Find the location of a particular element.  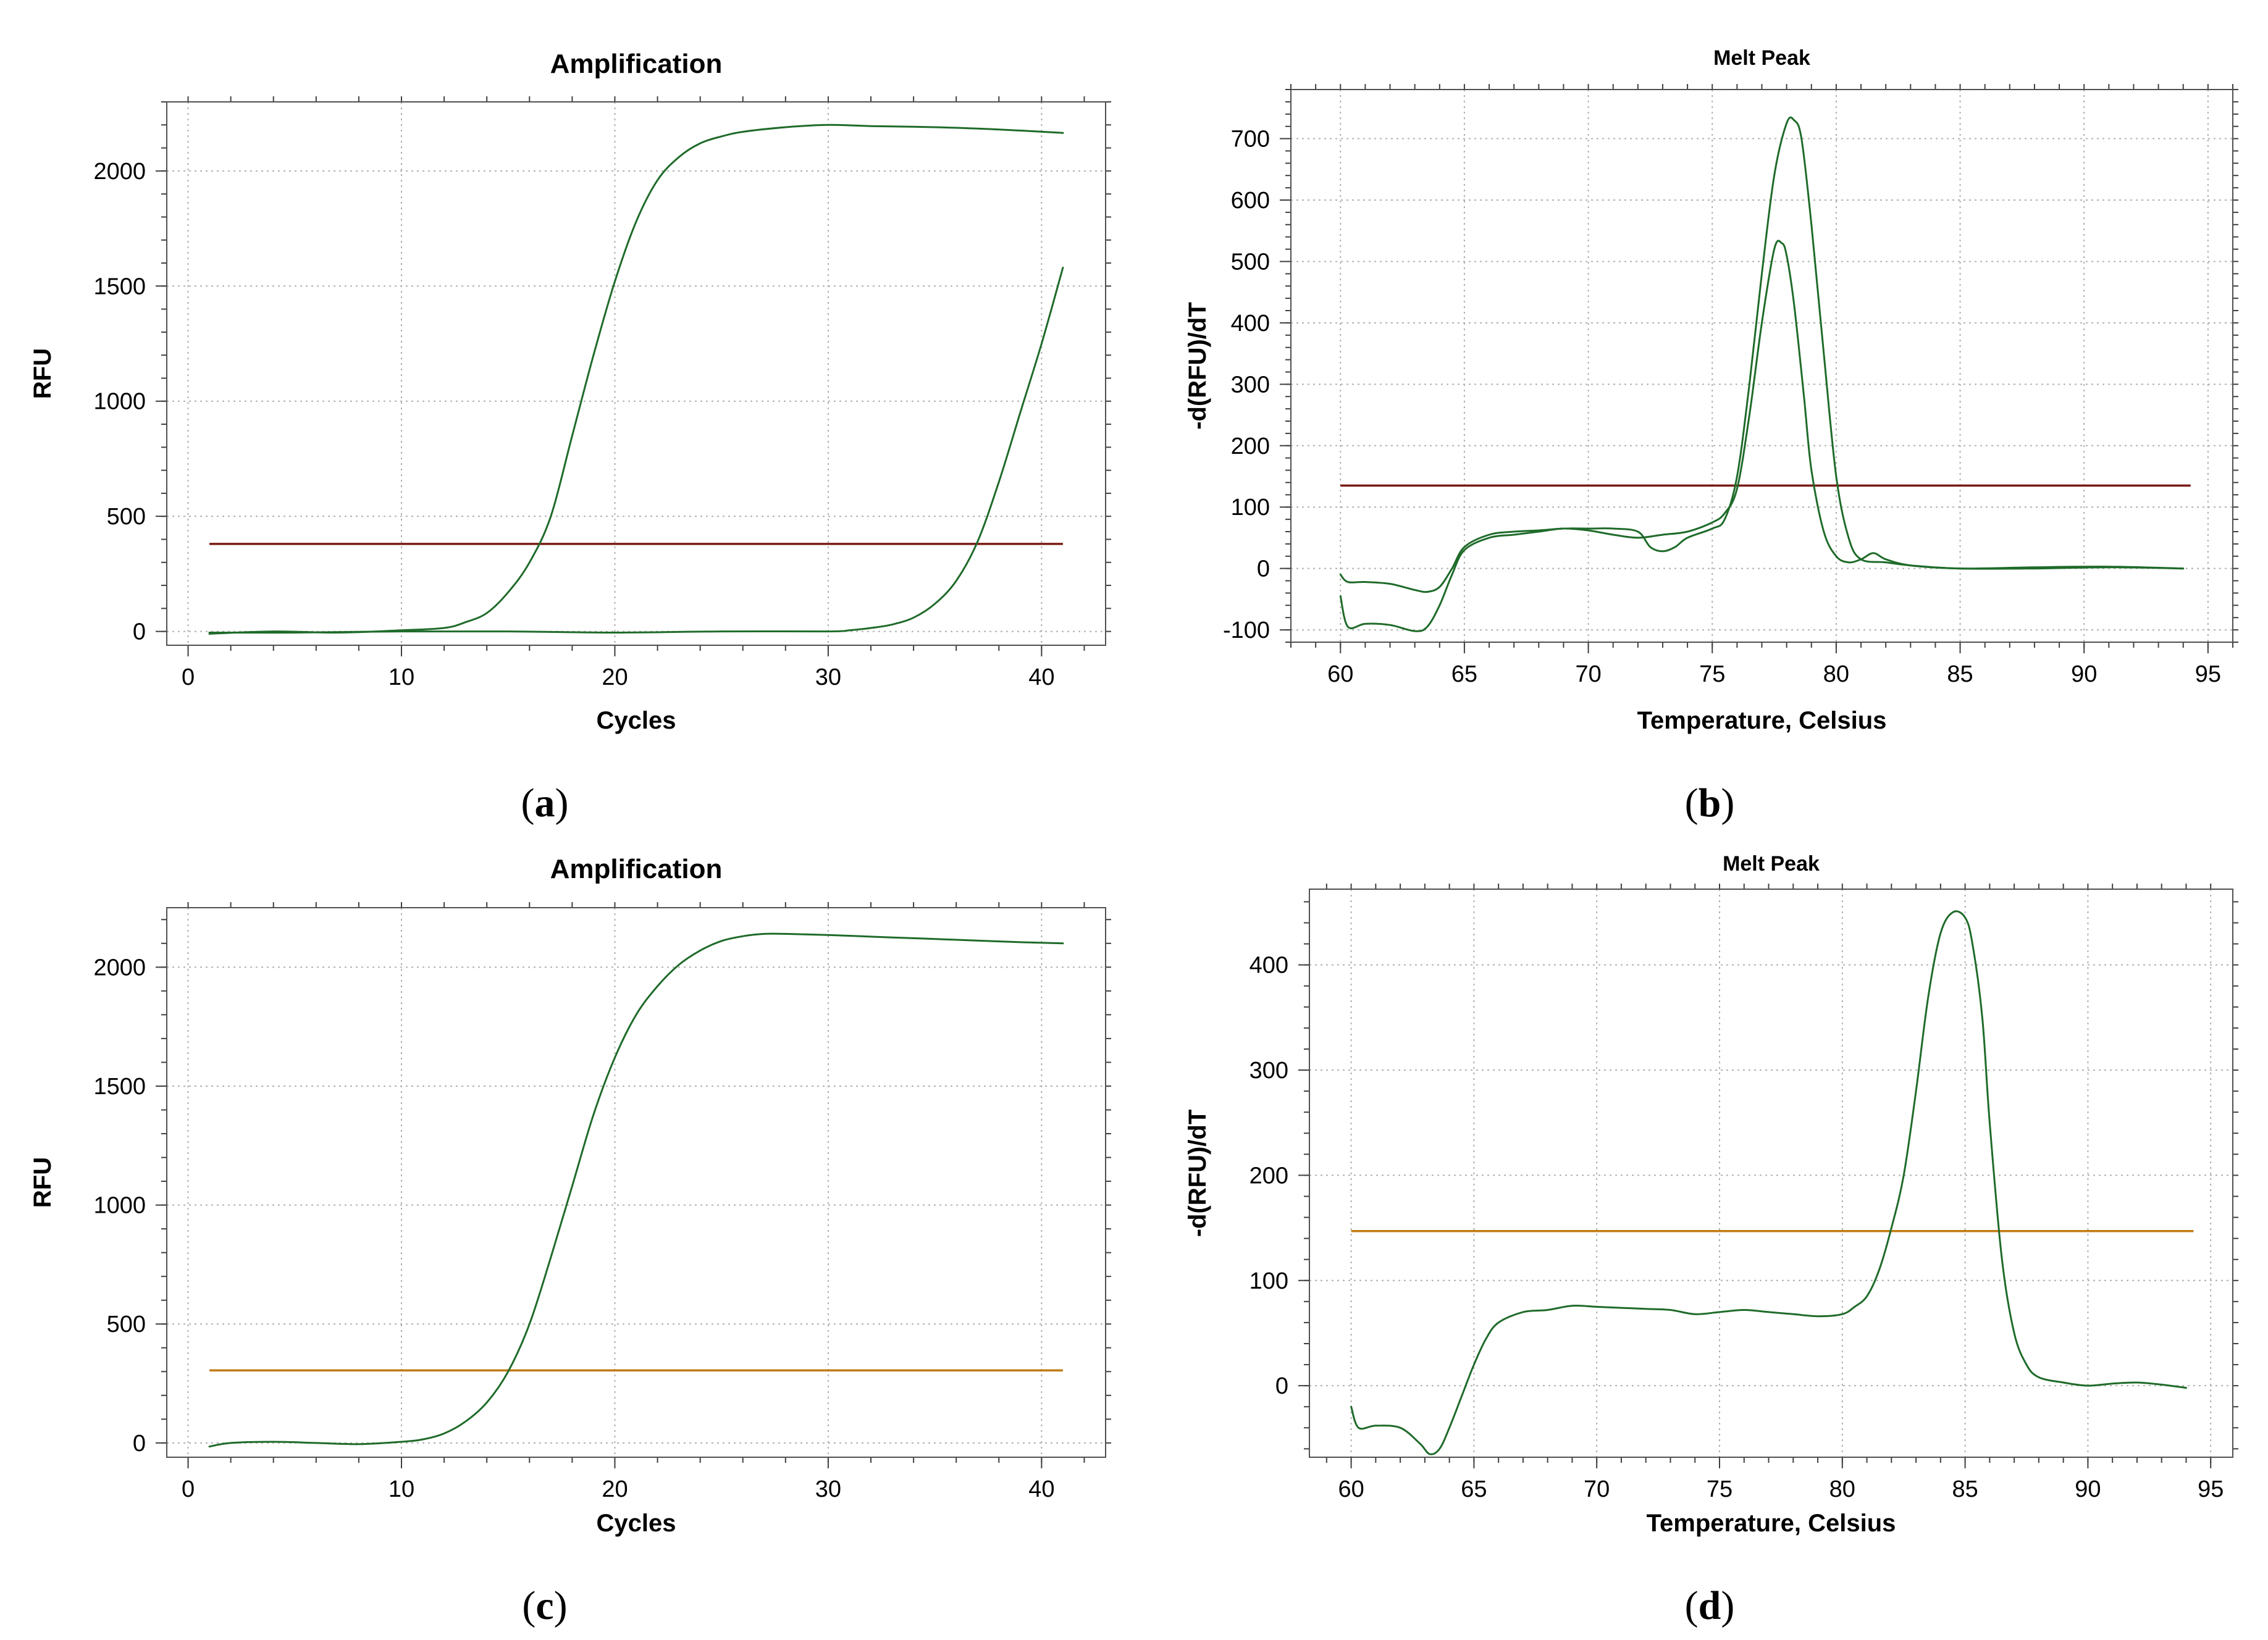

y-tick-label: 600 is located at coordinates (1250, 201).